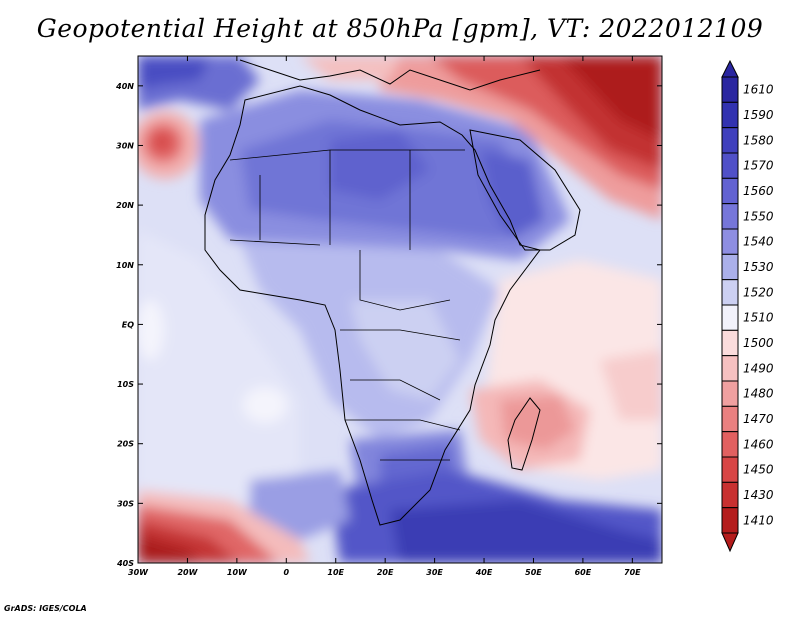  I want to click on country-borders, so click(347, 305).